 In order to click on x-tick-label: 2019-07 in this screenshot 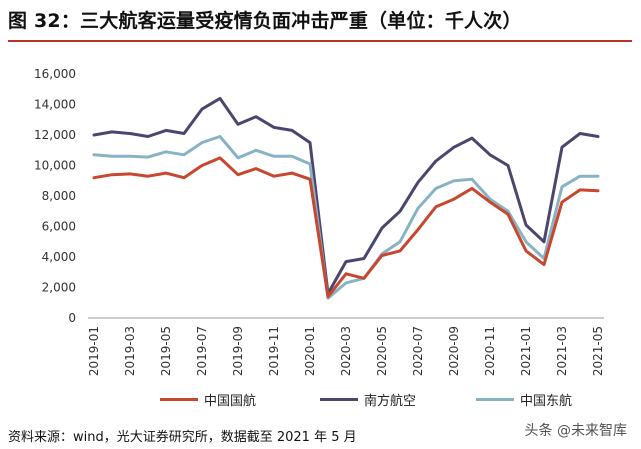, I will do `click(202, 351)`.